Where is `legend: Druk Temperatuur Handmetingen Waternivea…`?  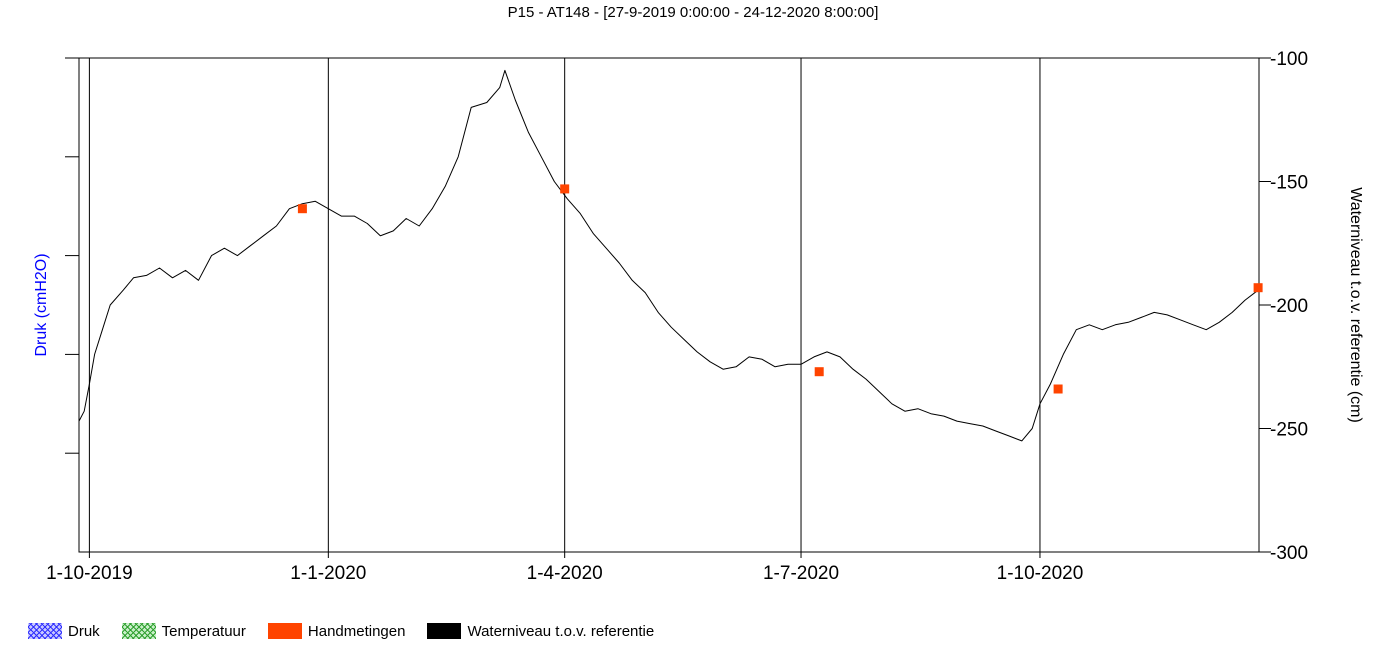
legend: Druk Temperatuur Handmetingen Waternivea… is located at coordinates (352, 631).